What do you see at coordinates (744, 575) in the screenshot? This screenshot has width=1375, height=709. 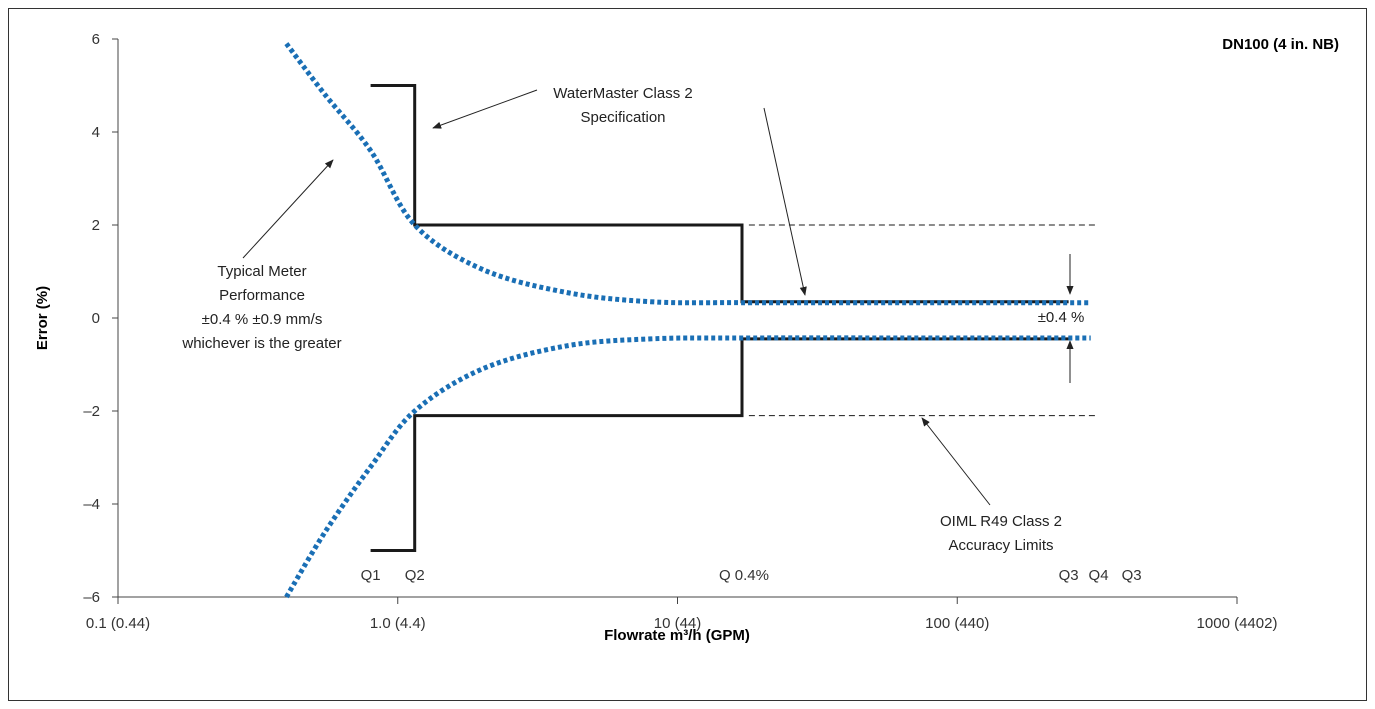 I see `flow-point-label: Q 0.4%` at bounding box center [744, 575].